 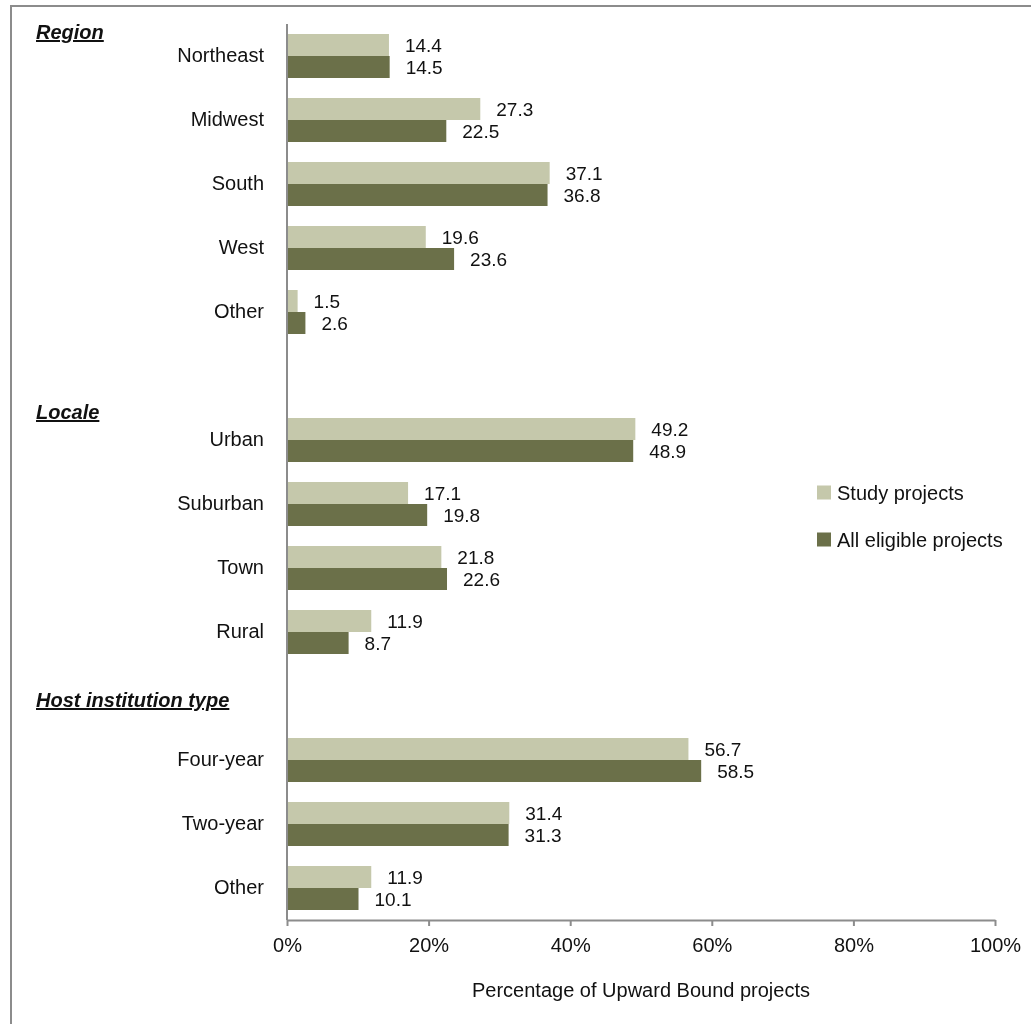 I want to click on y-tick-label: Four-year, so click(x=221, y=759).